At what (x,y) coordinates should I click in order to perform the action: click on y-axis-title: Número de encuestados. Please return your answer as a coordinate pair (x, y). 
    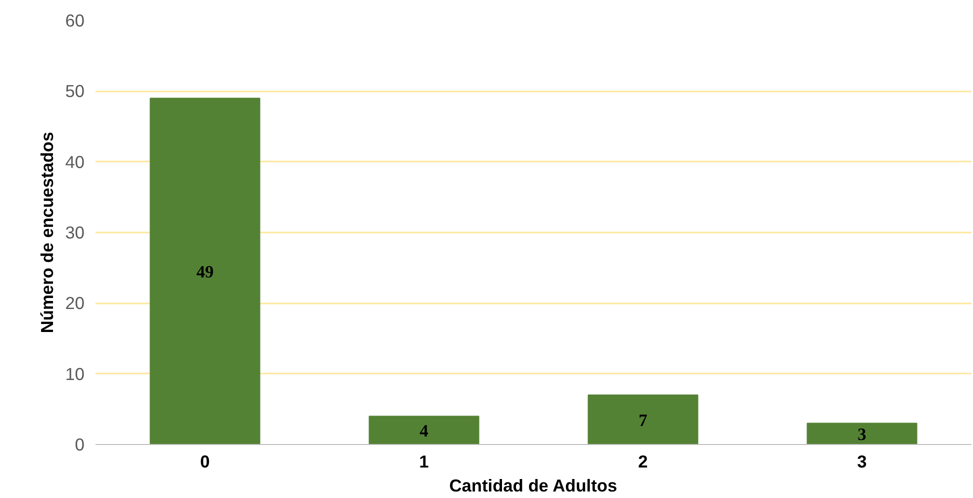
    Looking at the image, I should click on (47, 233).